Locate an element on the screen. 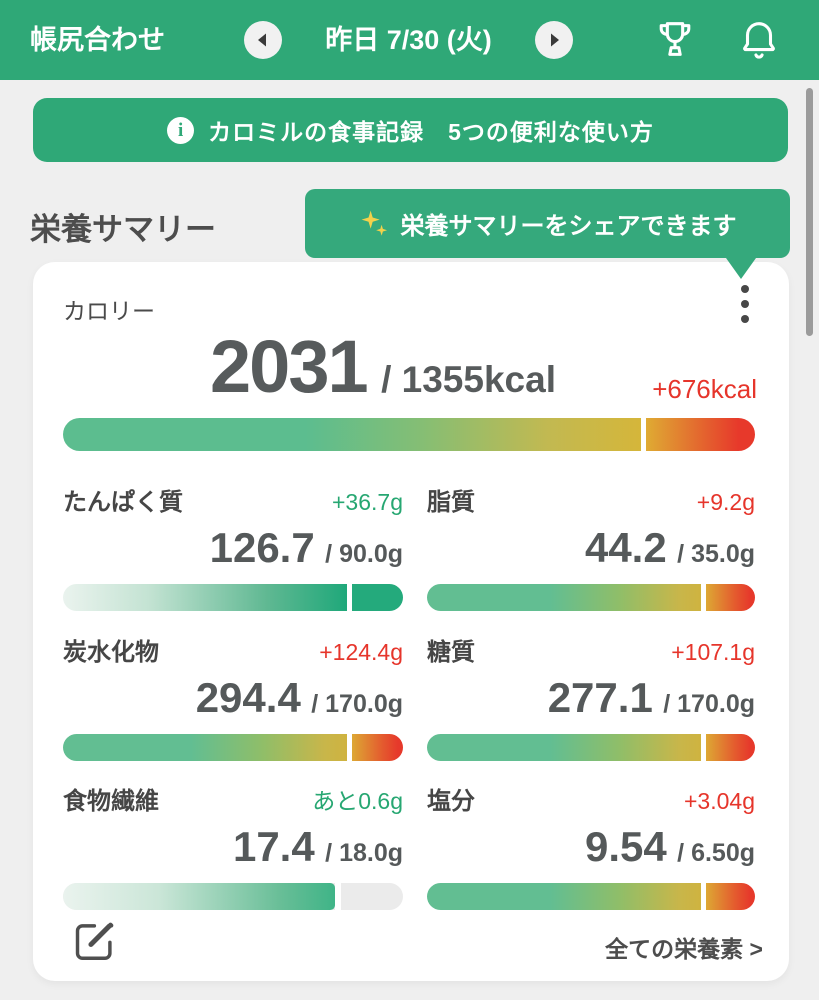 This screenshot has width=819, height=1000. share-tooltip: 栄養サマリーをシェアできます is located at coordinates (547, 234).